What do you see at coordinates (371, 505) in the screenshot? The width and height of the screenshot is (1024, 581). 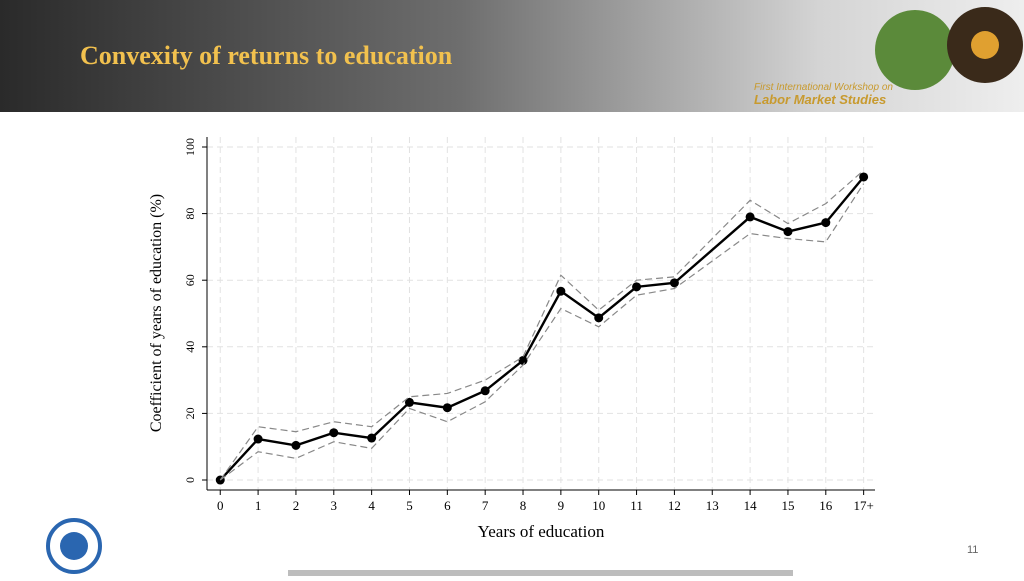 I see `x-tick-label: 4` at bounding box center [371, 505].